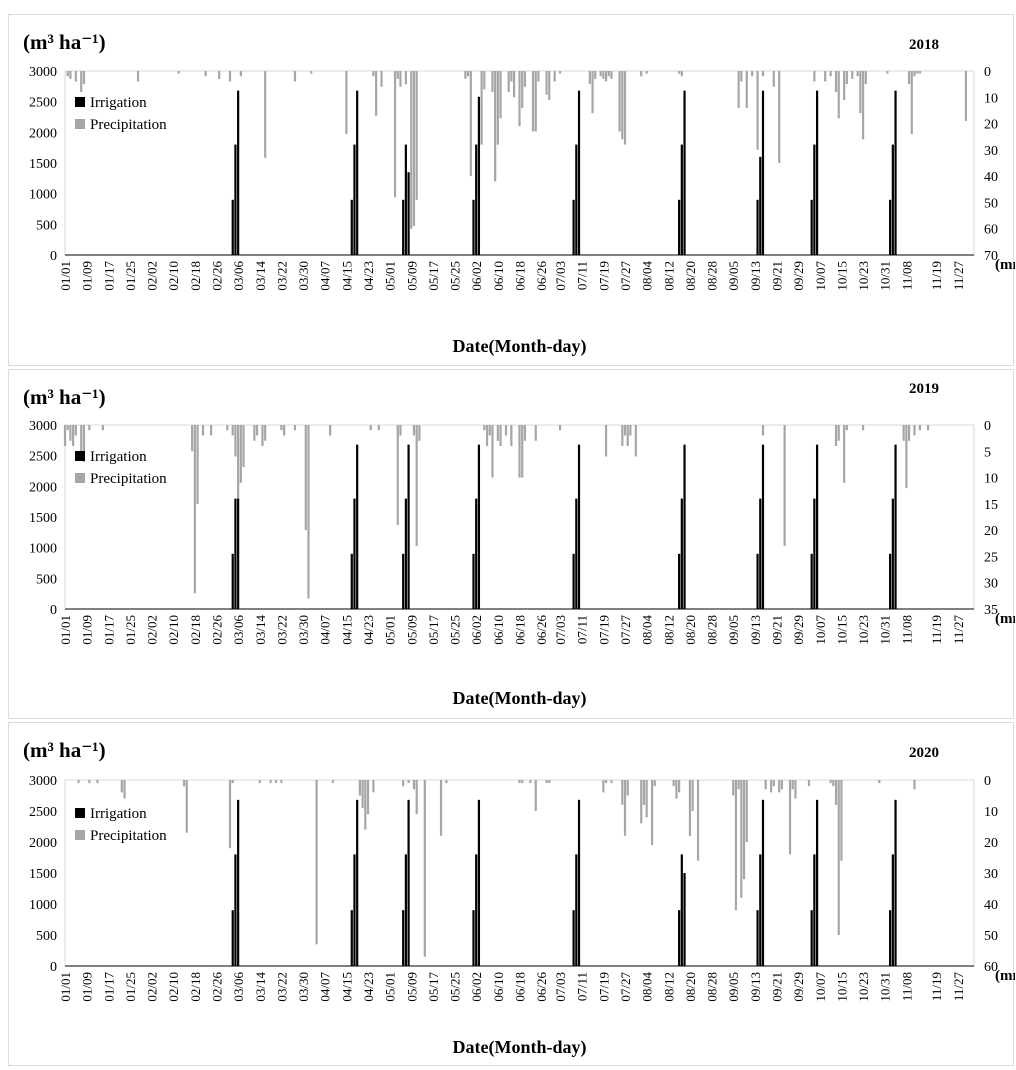 Image resolution: width=1016 pixels, height=1070 pixels. What do you see at coordinates (303, 276) in the screenshot?
I see `x-axis-tick-label: 03/30` at bounding box center [303, 276].